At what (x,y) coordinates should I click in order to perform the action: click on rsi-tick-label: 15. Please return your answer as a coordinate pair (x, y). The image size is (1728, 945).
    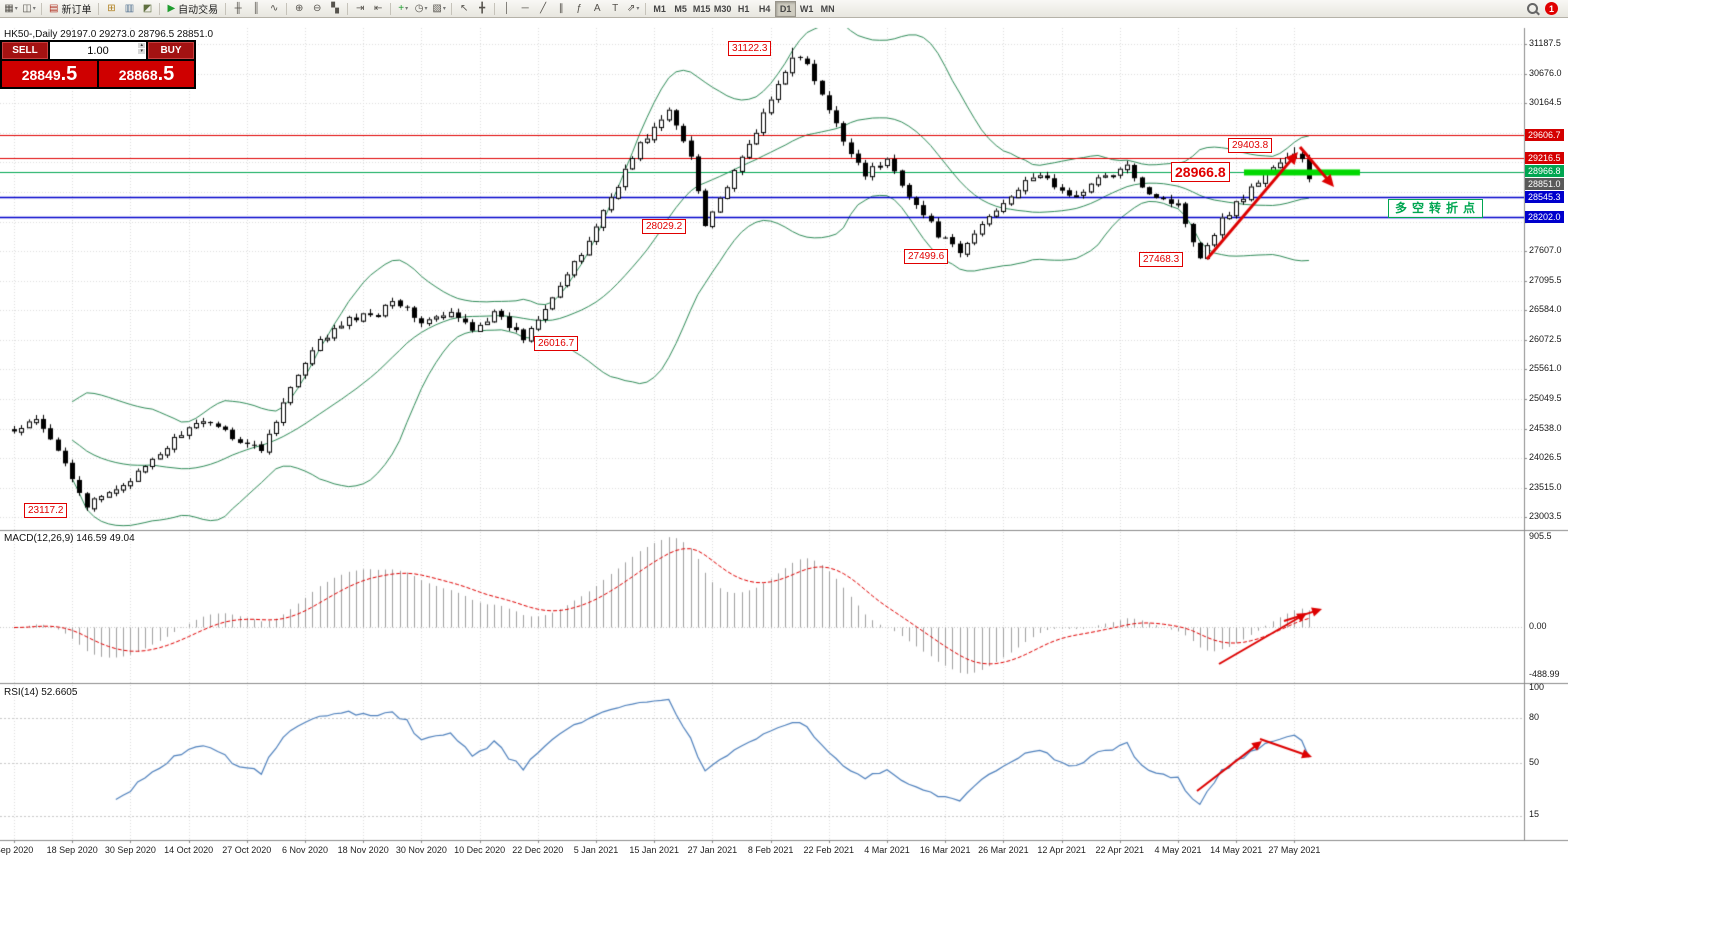
    Looking at the image, I should click on (1534, 814).